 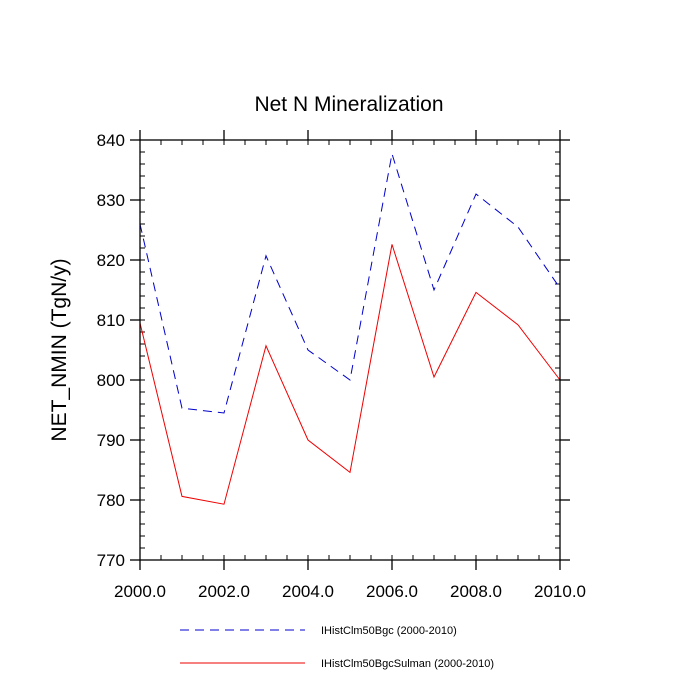 What do you see at coordinates (476, 591) in the screenshot?
I see `x-tick-label: 2008.0` at bounding box center [476, 591].